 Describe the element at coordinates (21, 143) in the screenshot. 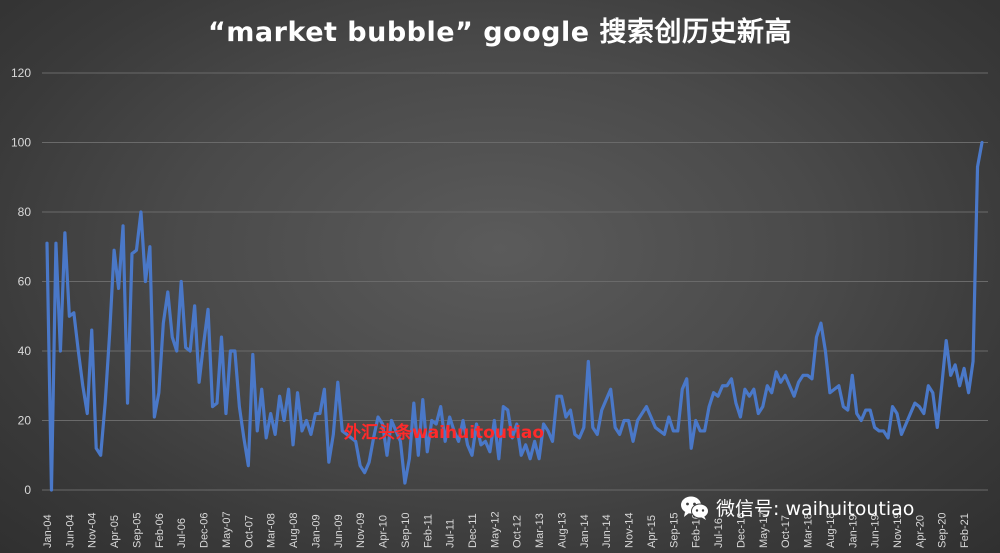

I see `y-tick-label: 100` at that location.